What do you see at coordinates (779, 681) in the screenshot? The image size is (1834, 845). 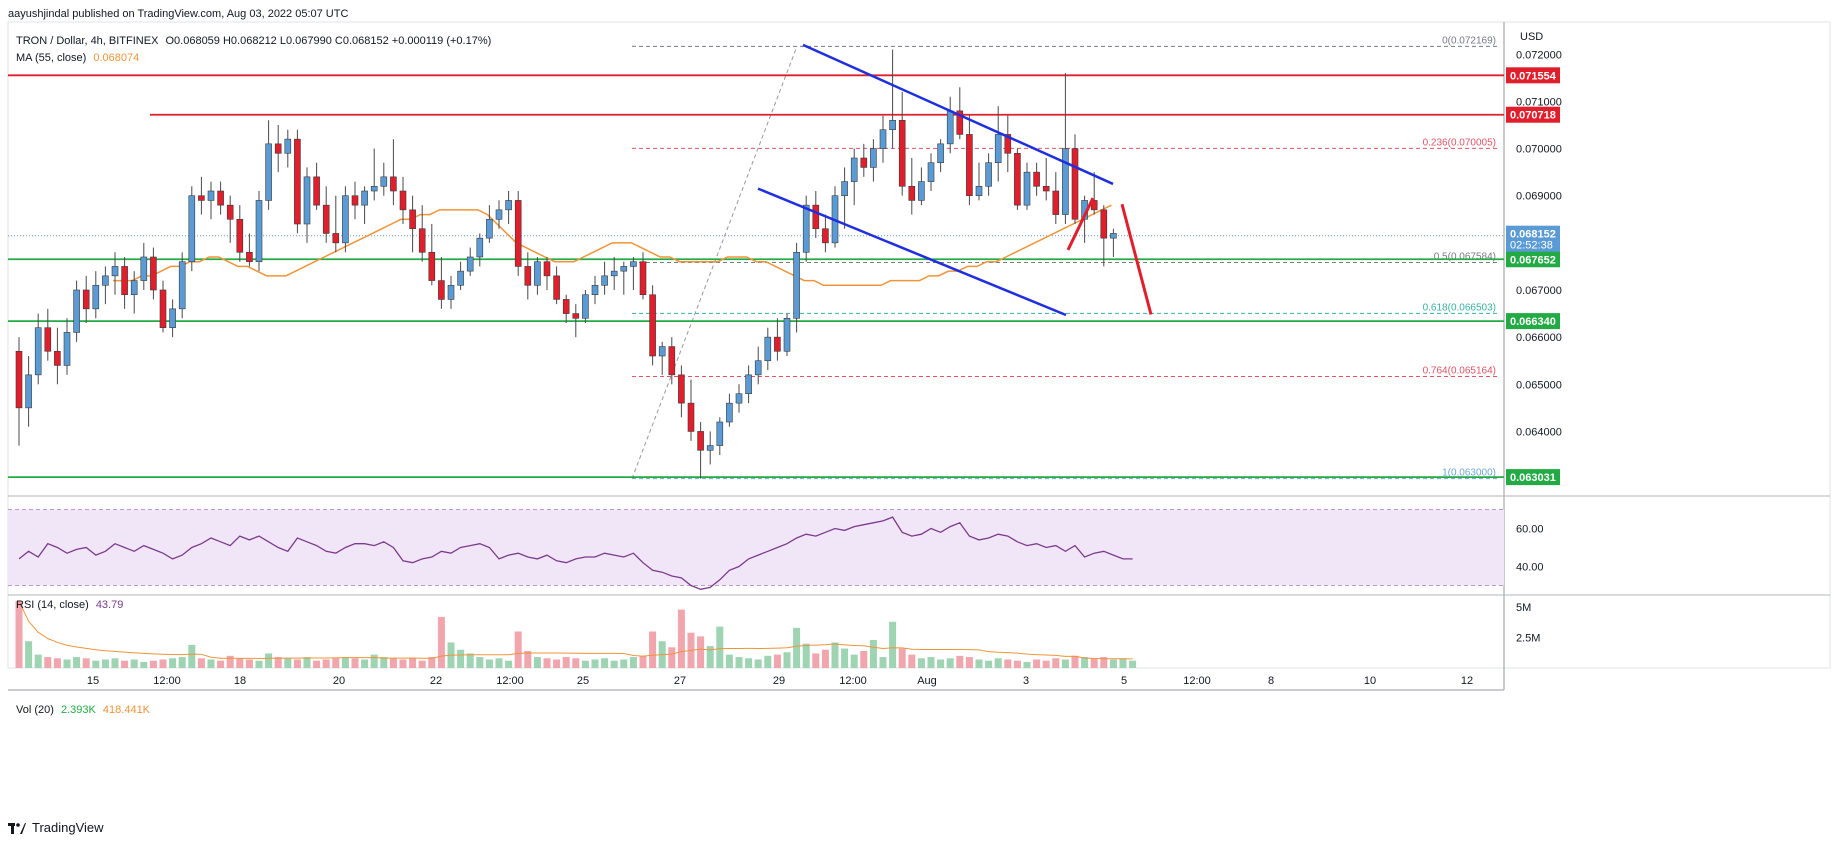 I see `x-tick-label: 29` at bounding box center [779, 681].